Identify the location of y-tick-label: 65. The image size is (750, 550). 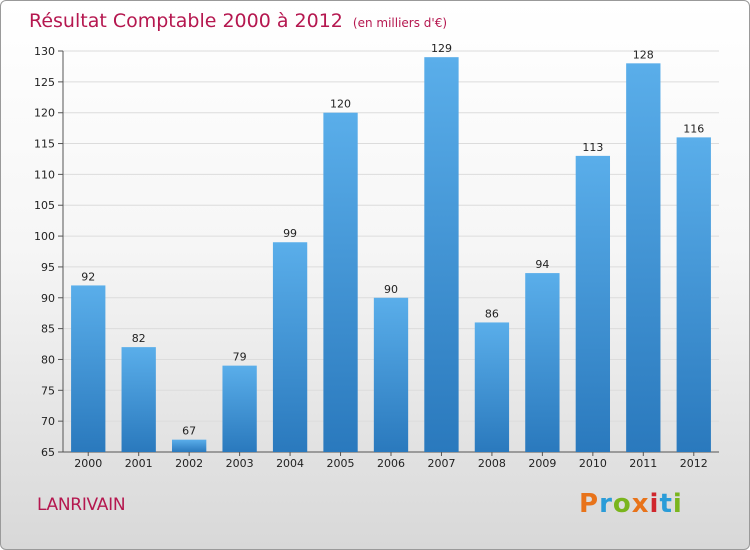
(48, 452).